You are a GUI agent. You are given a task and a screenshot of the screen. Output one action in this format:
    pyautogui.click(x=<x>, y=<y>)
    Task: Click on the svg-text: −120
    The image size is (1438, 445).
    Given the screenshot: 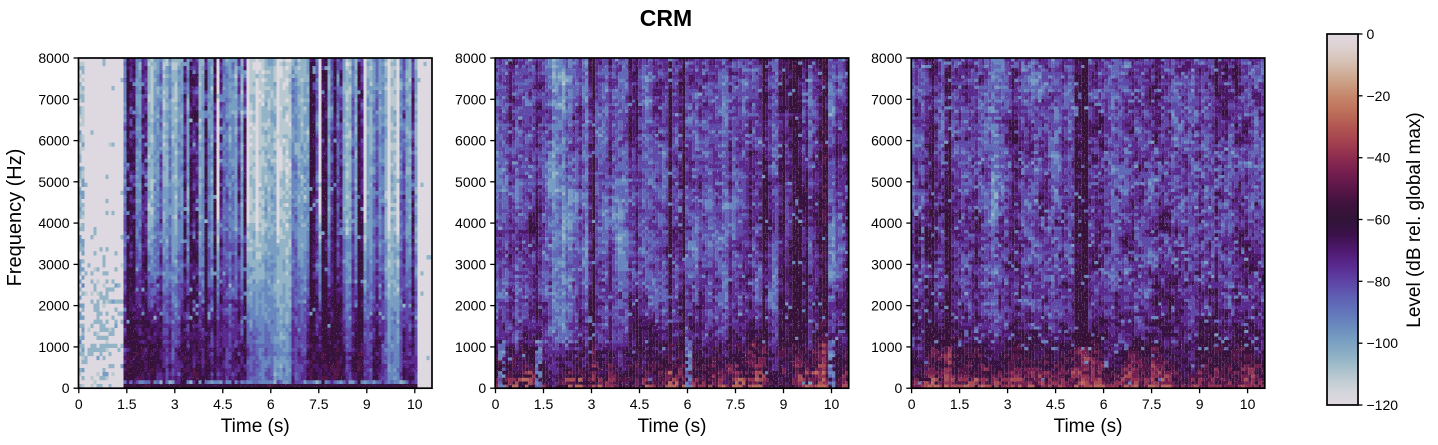 What is the action you would take?
    pyautogui.click(x=1383, y=405)
    